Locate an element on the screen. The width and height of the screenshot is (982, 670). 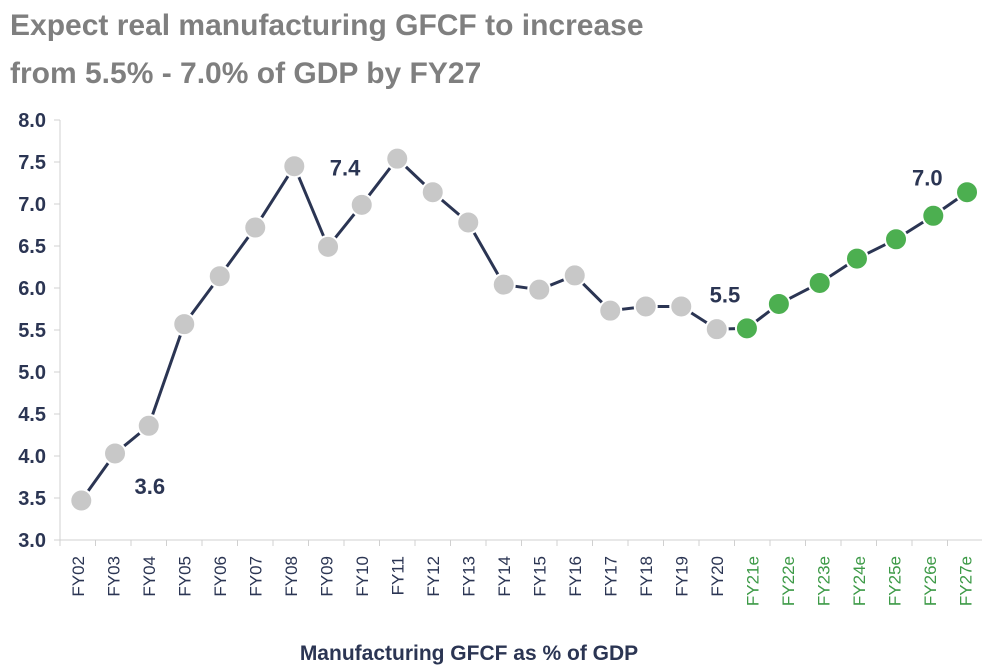
x-tick-label: FY07 is located at coordinates (255, 576).